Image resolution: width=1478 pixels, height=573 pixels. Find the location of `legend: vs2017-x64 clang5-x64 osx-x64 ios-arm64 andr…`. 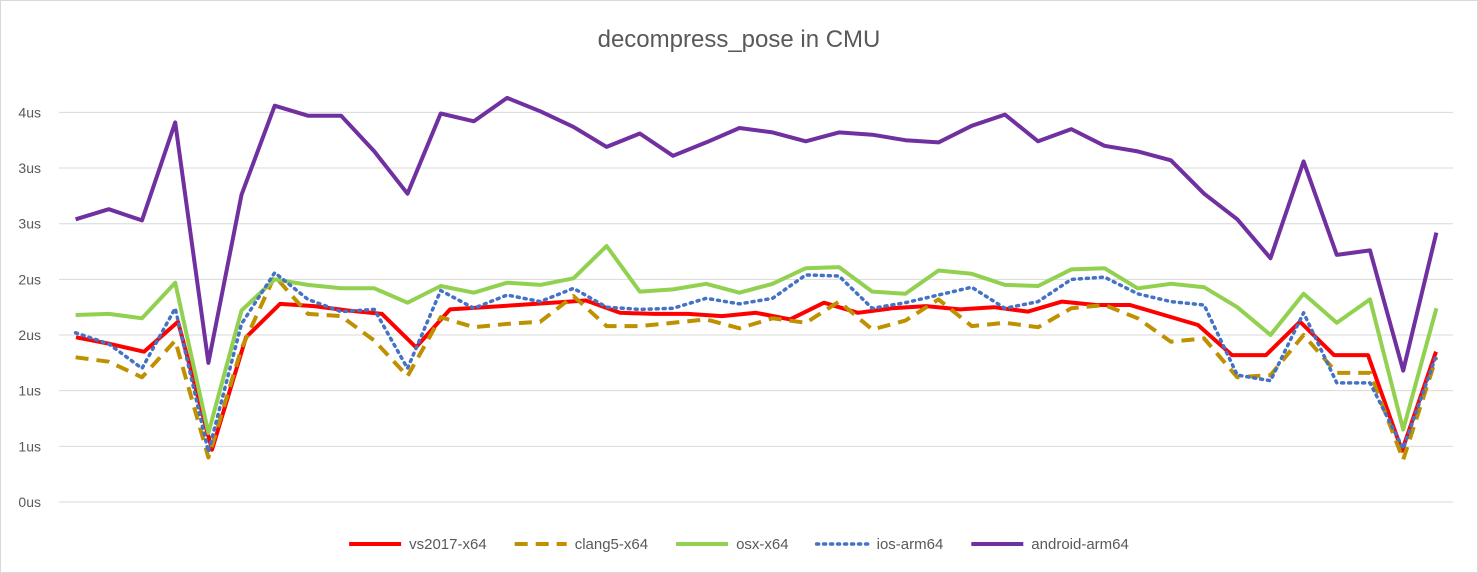

legend: vs2017-x64 clang5-x64 osx-x64 ios-arm64 andr… is located at coordinates (739, 544).